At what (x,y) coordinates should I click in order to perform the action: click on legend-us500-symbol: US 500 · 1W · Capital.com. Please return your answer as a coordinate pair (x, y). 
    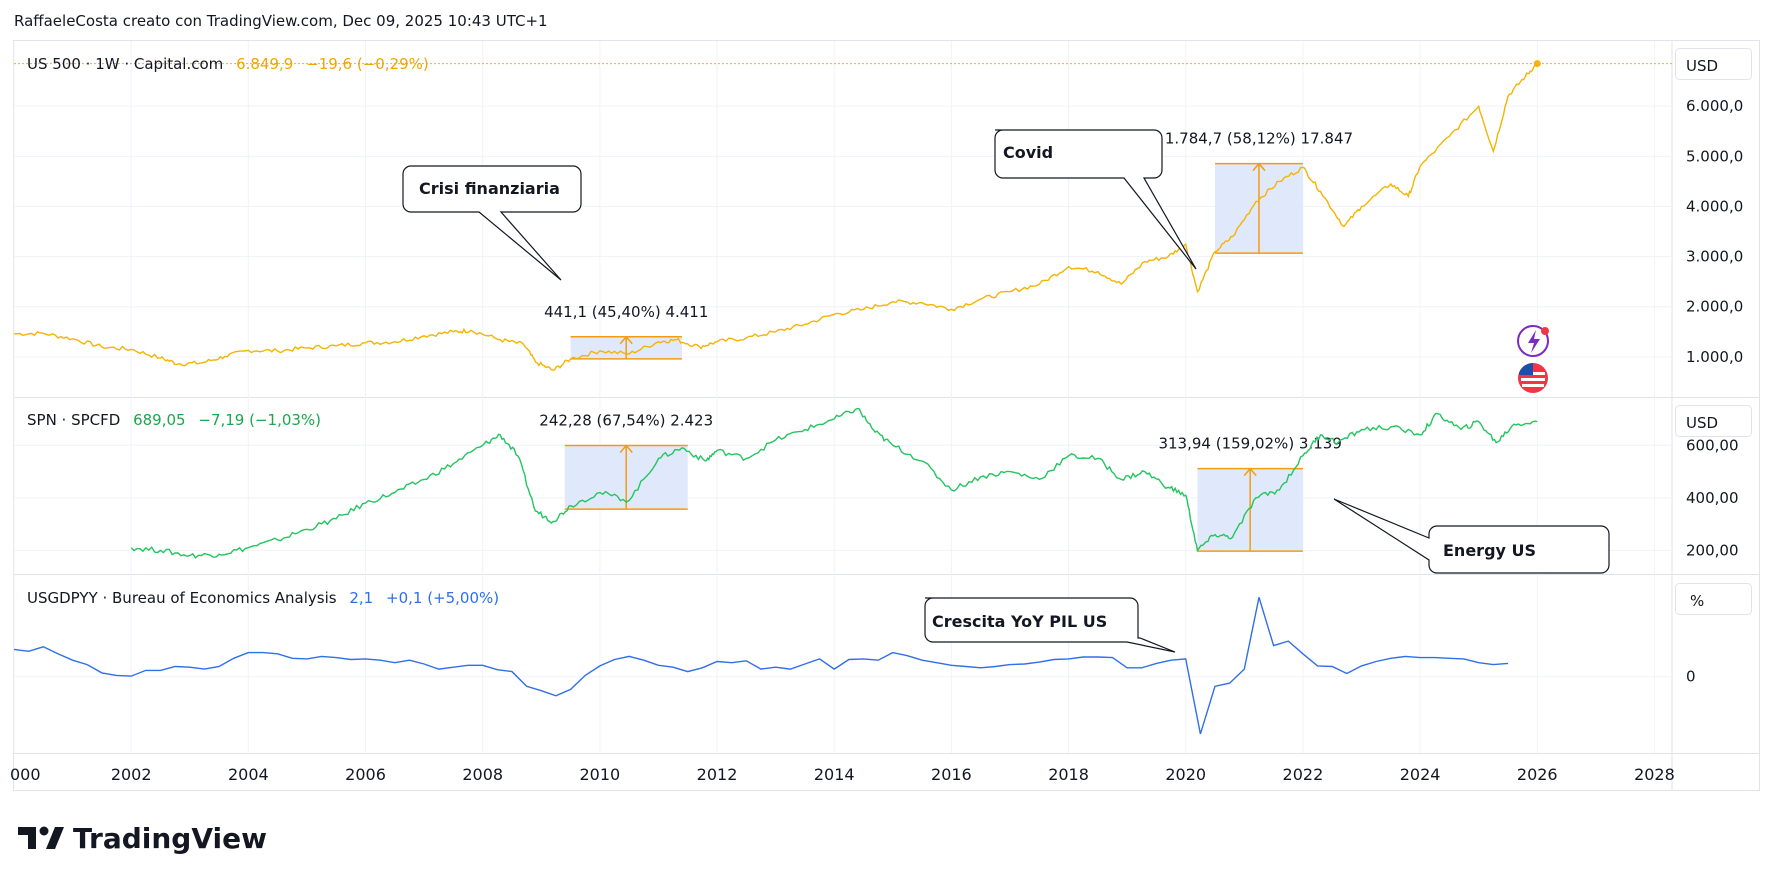
    Looking at the image, I should click on (125, 64).